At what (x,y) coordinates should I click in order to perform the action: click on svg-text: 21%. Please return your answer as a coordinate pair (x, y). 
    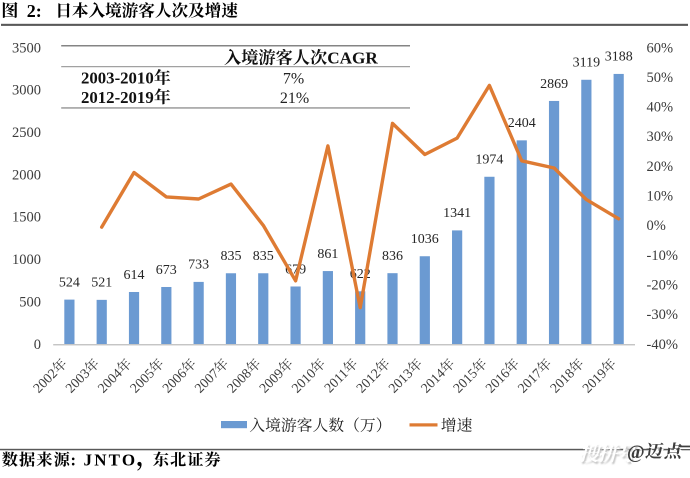
    Looking at the image, I should click on (294, 98).